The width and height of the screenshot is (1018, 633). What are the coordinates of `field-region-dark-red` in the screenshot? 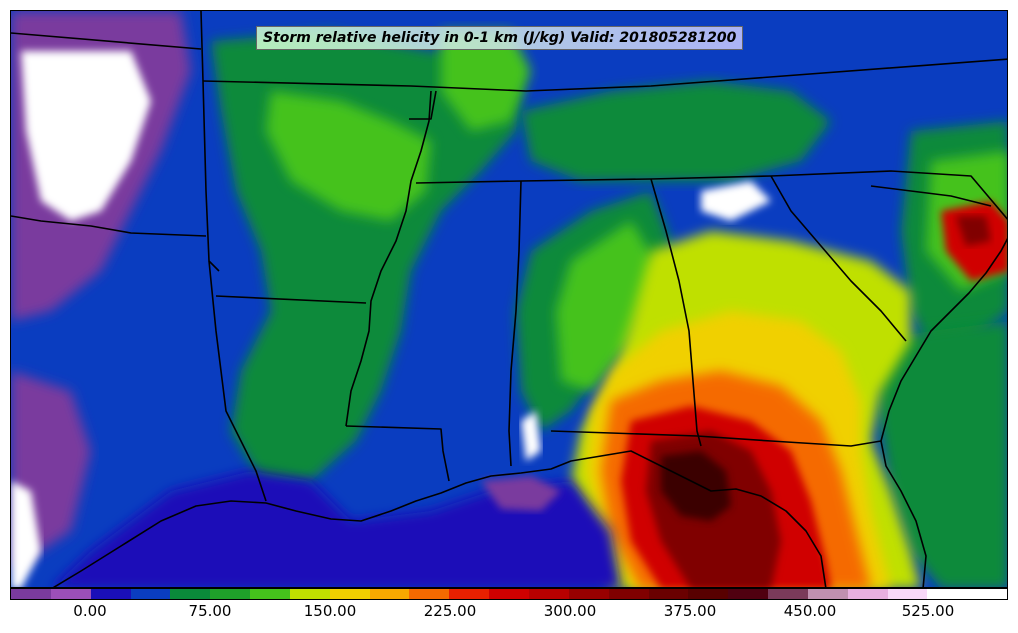 It's located at (973, 231).